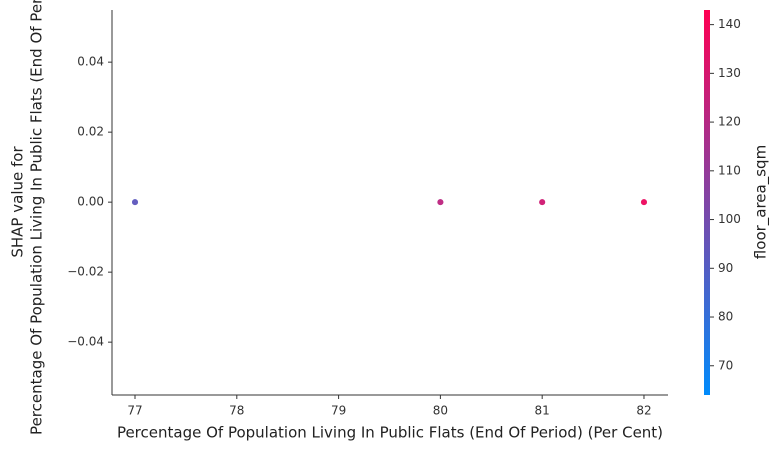 Image resolution: width=781 pixels, height=453 pixels. I want to click on x-tick-label: 80, so click(440, 411).